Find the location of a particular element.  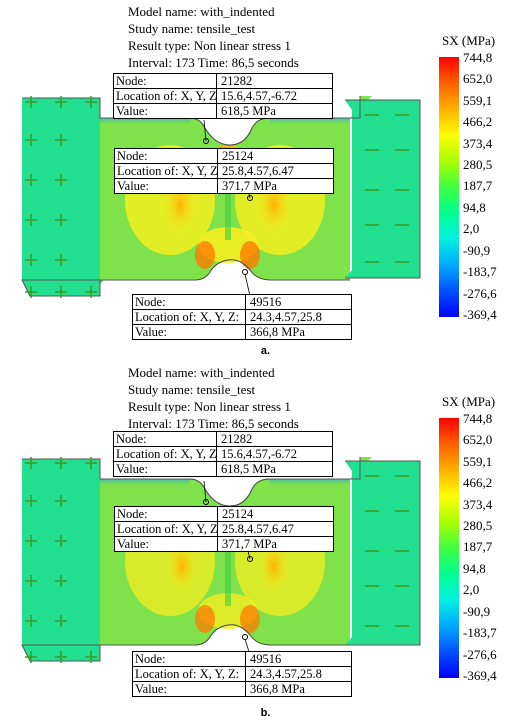

caption-b: b. is located at coordinates (265, 713).